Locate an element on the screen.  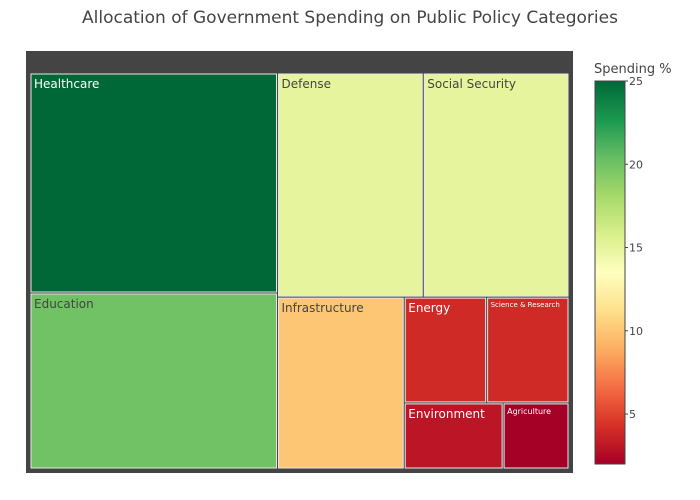
tile-label-infrastructure: Infrastructure is located at coordinates (323, 308).